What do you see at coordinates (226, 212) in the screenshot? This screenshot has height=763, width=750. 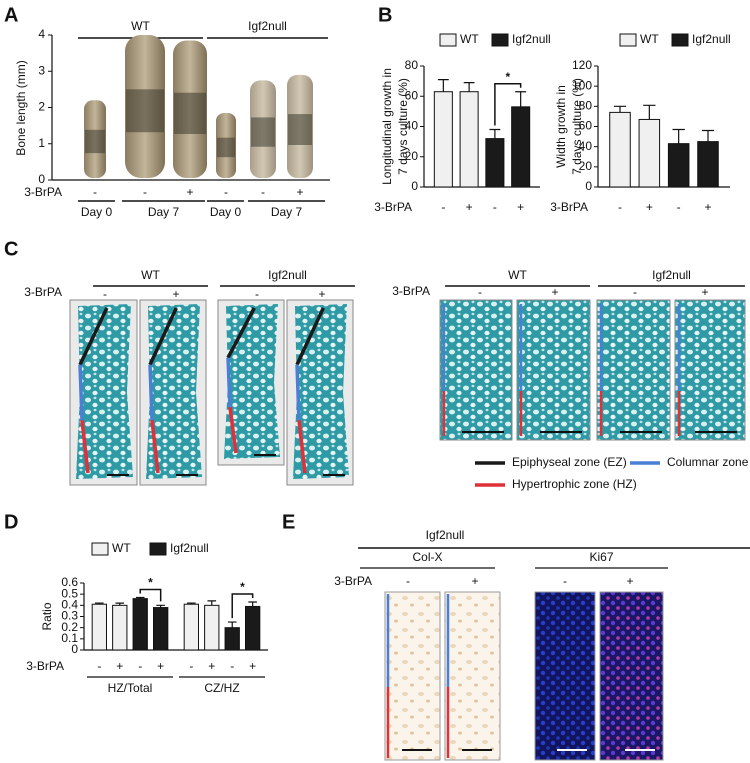 I see `day-label: Day 0` at bounding box center [226, 212].